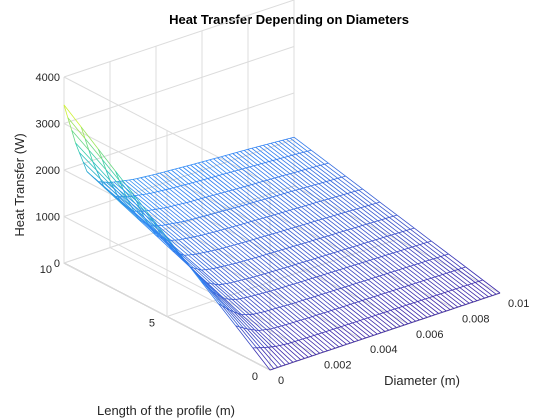 The image size is (560, 420). Describe the element at coordinates (384, 350) in the screenshot. I see `x-tick-label-2: 0.004` at that location.